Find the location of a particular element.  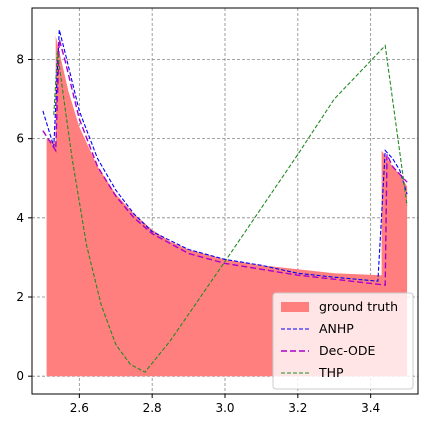

y-tick-label: 6 is located at coordinates (20, 139).